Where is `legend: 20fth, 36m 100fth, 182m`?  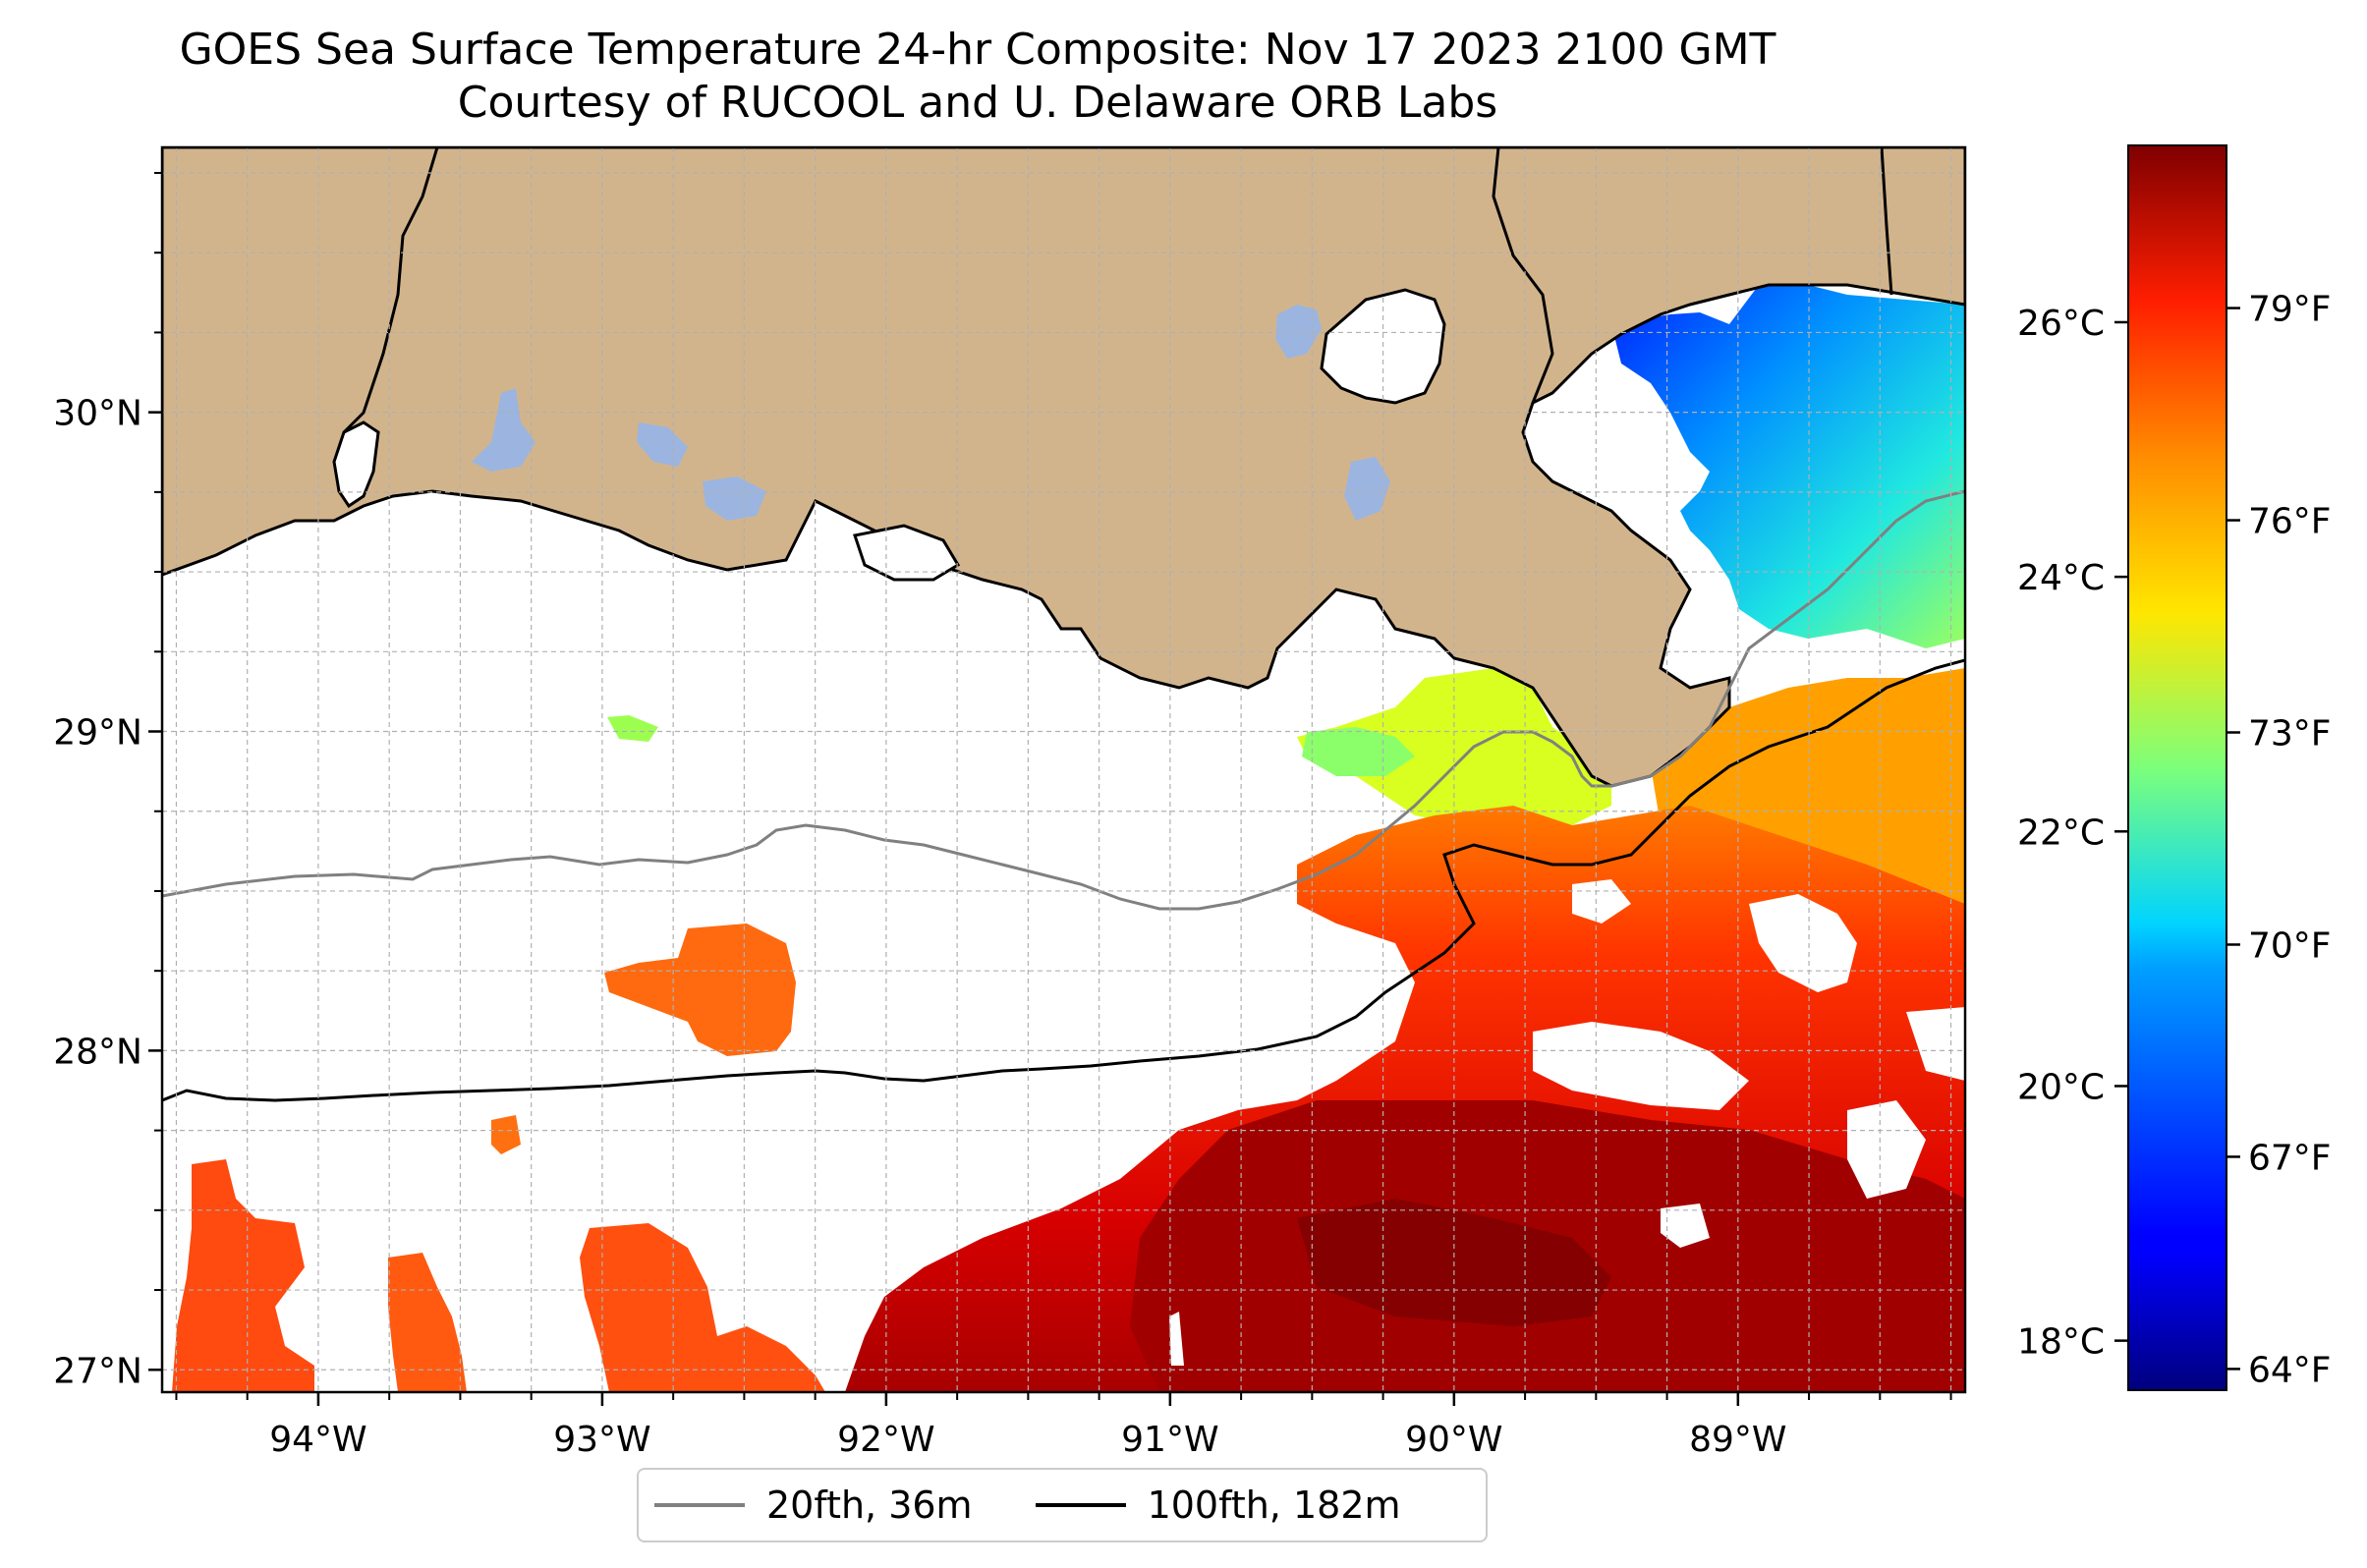
legend: 20fth, 36m 100fth, 182m is located at coordinates (1062, 1505).